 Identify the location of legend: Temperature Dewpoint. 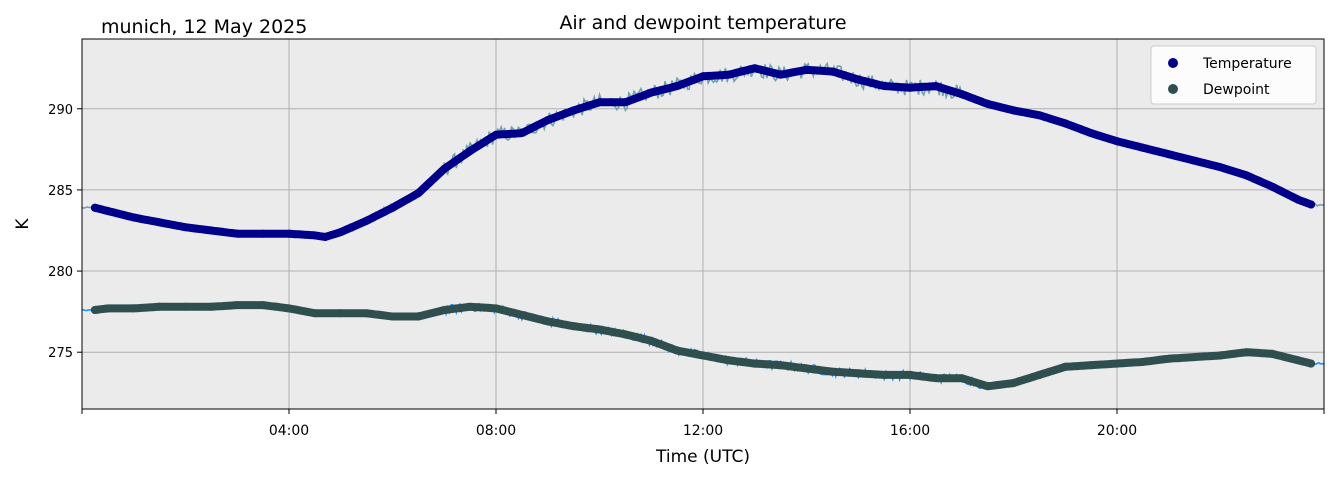
(1233, 75).